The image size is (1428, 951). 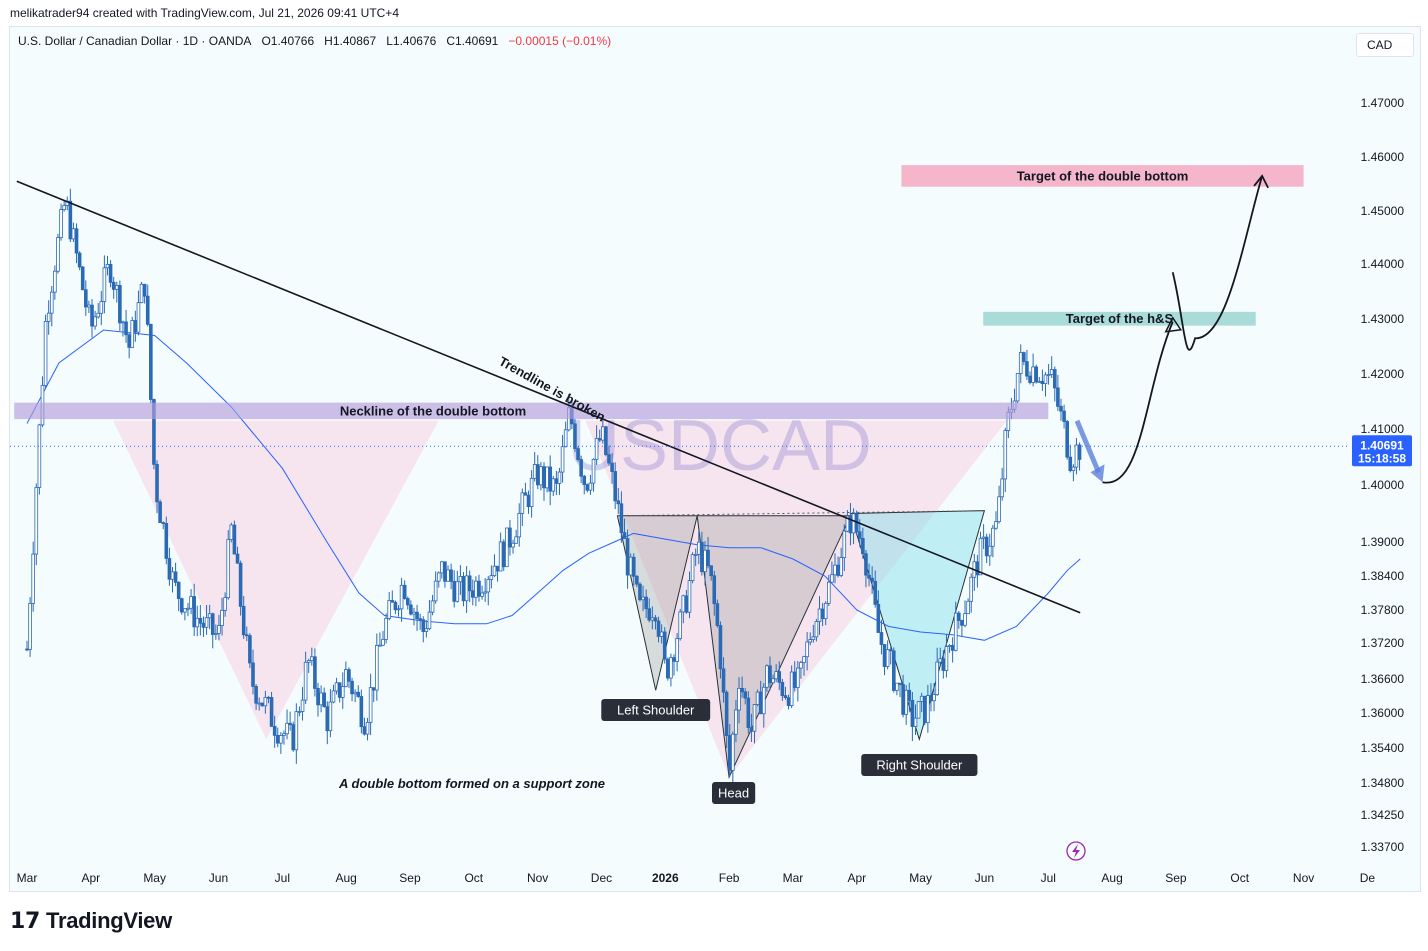 What do you see at coordinates (471, 783) in the screenshot?
I see `bottom-caption: A double bottom formed on a support zone` at bounding box center [471, 783].